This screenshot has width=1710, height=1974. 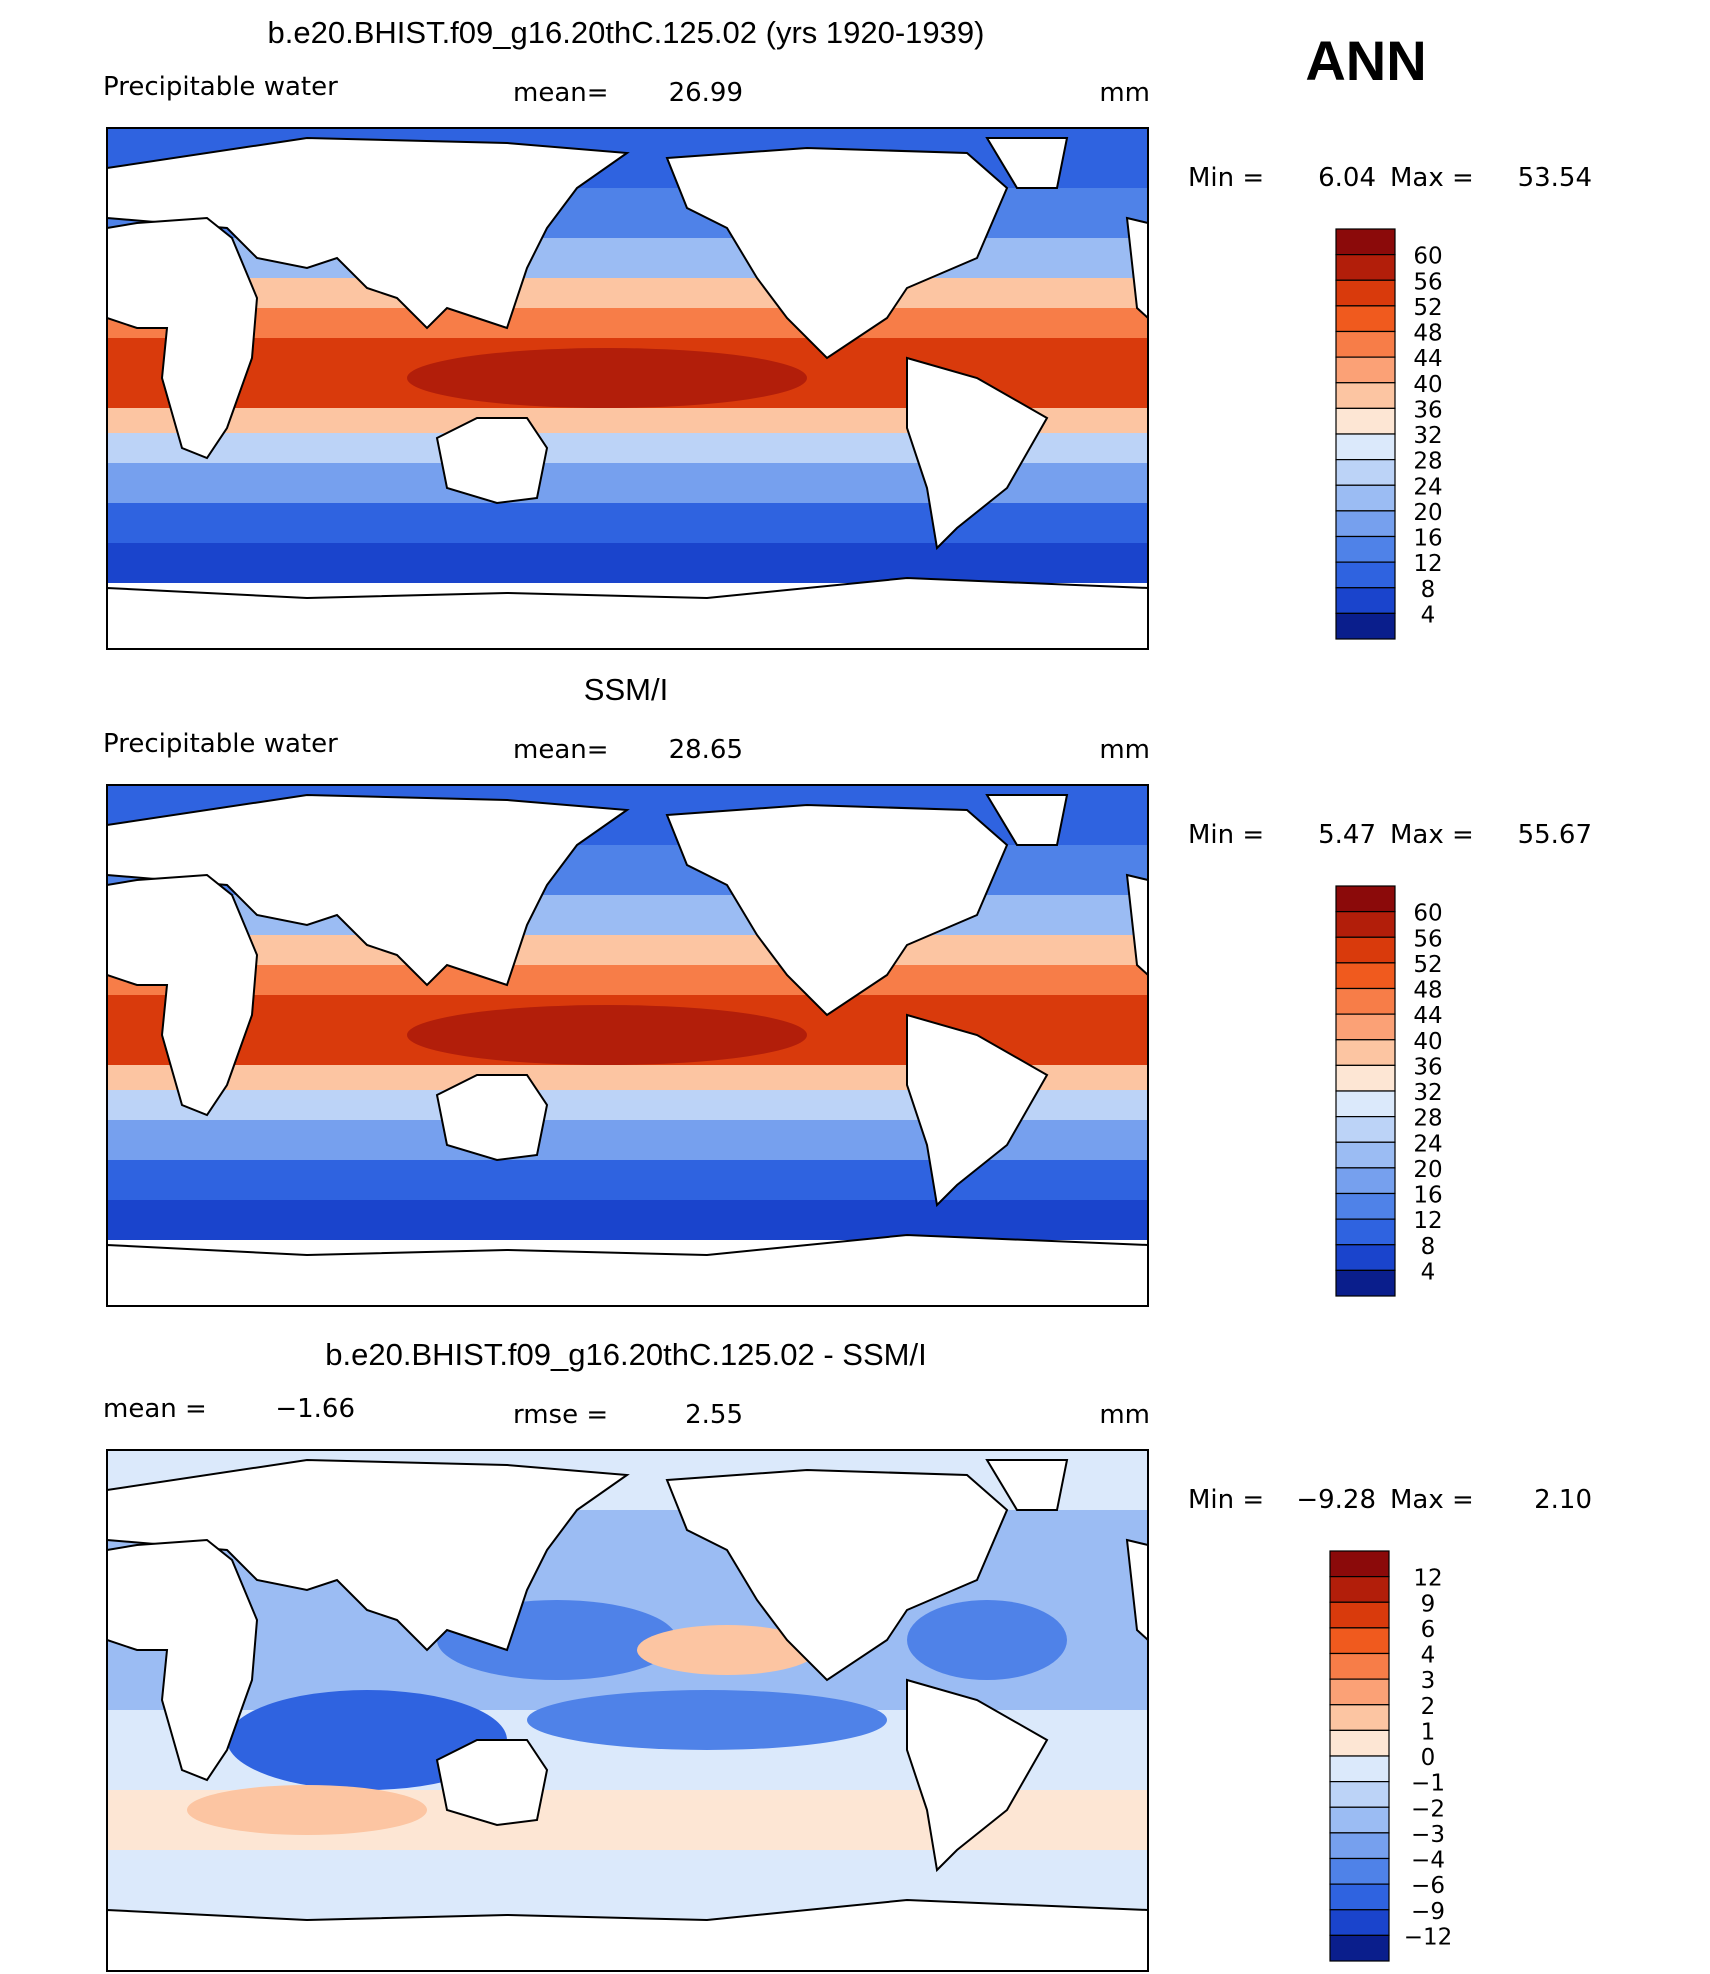 What do you see at coordinates (625, 1354) in the screenshot?
I see `panel-title: b.e20.BHIST.f09_g16.20thC.125.02 - SSM/I` at bounding box center [625, 1354].